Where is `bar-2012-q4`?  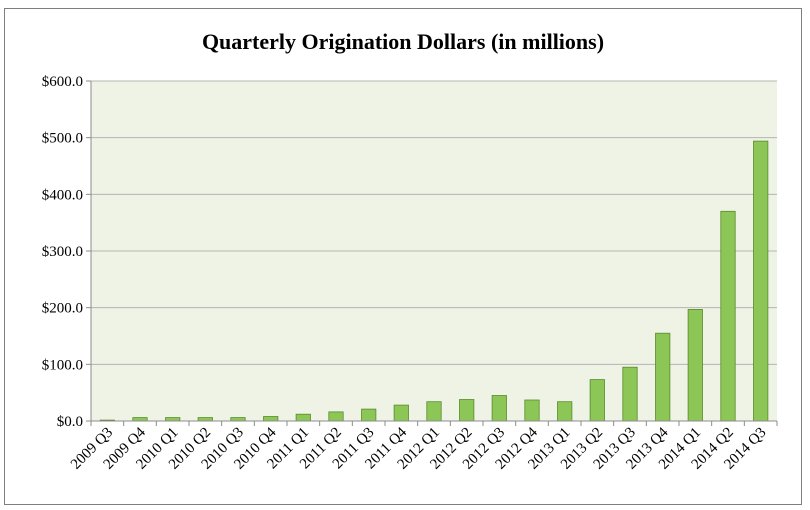 bar-2012-q4 is located at coordinates (532, 410).